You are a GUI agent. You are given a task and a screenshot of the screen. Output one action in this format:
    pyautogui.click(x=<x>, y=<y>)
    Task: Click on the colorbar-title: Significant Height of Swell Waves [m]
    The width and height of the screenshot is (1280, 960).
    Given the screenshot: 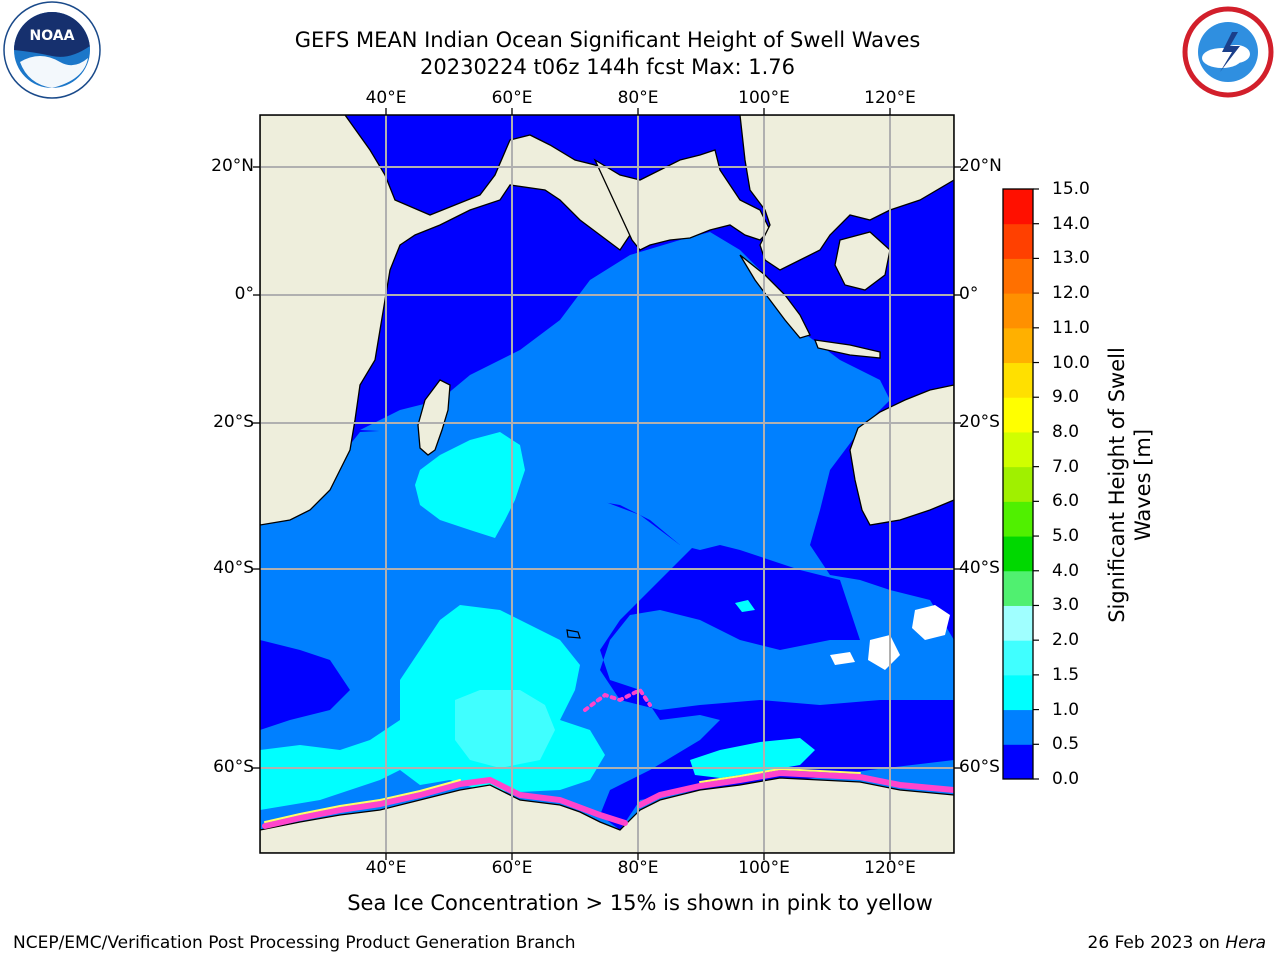 What is the action you would take?
    pyautogui.click(x=1130, y=485)
    